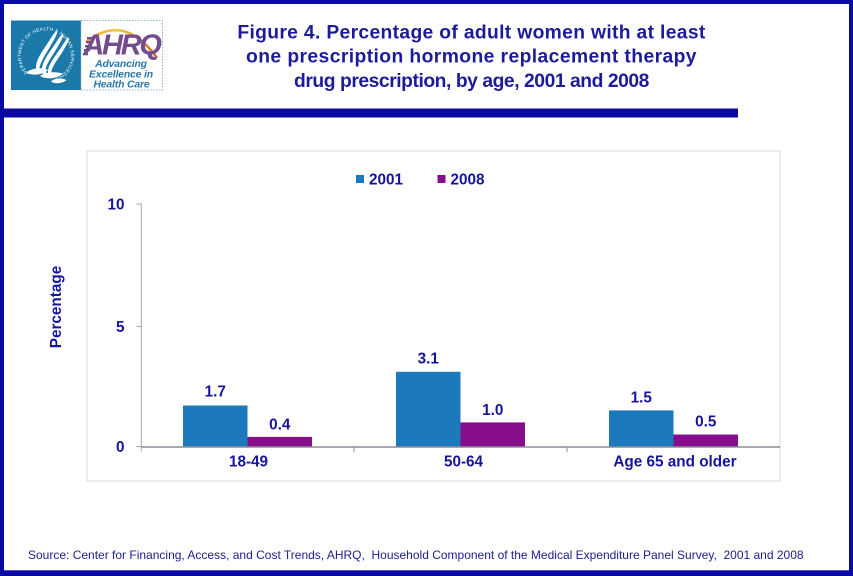 This screenshot has height=576, width=853. What do you see at coordinates (280, 425) in the screenshot?
I see `svg-text: 0.4` at bounding box center [280, 425].